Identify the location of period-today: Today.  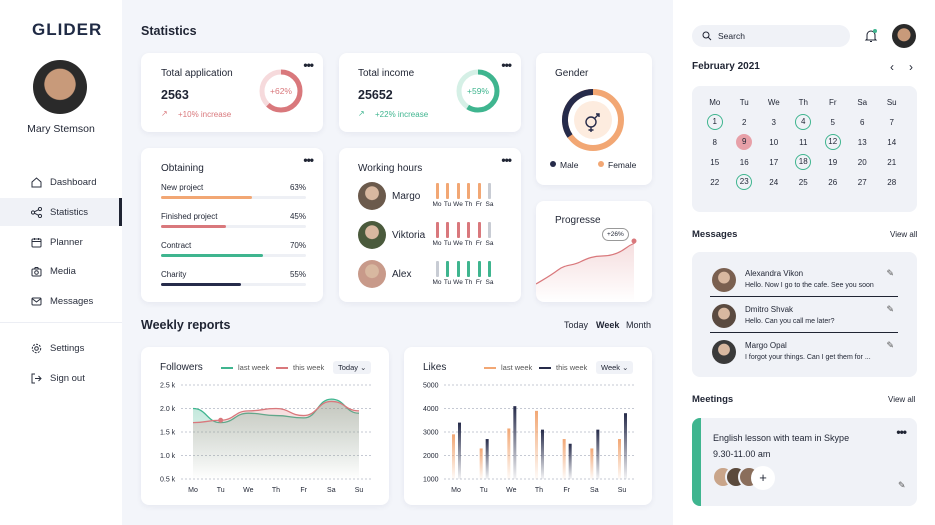
(576, 325).